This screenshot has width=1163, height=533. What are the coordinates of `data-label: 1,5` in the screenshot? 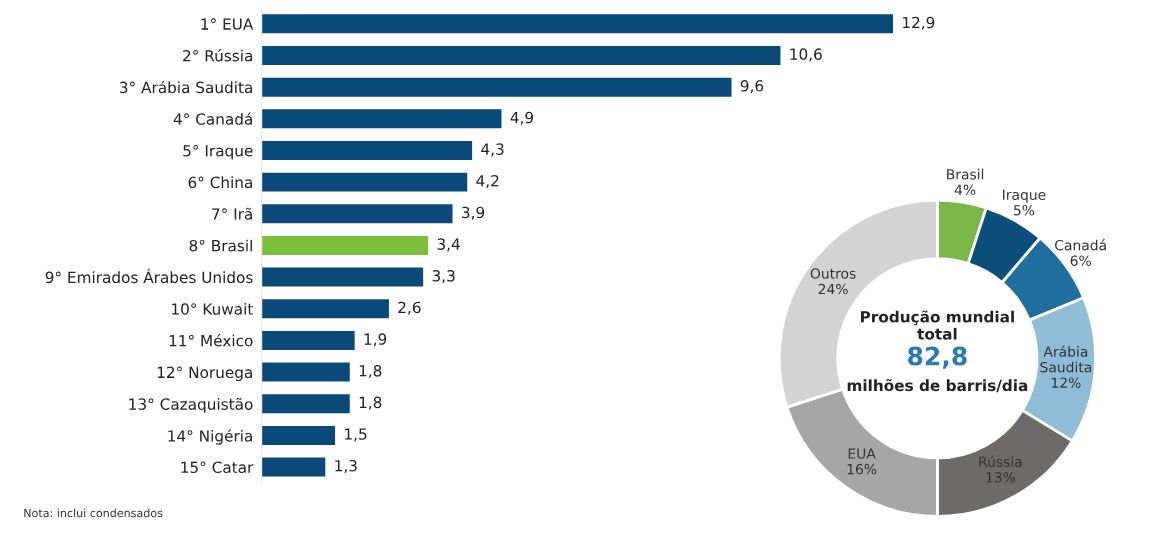 It's located at (356, 435).